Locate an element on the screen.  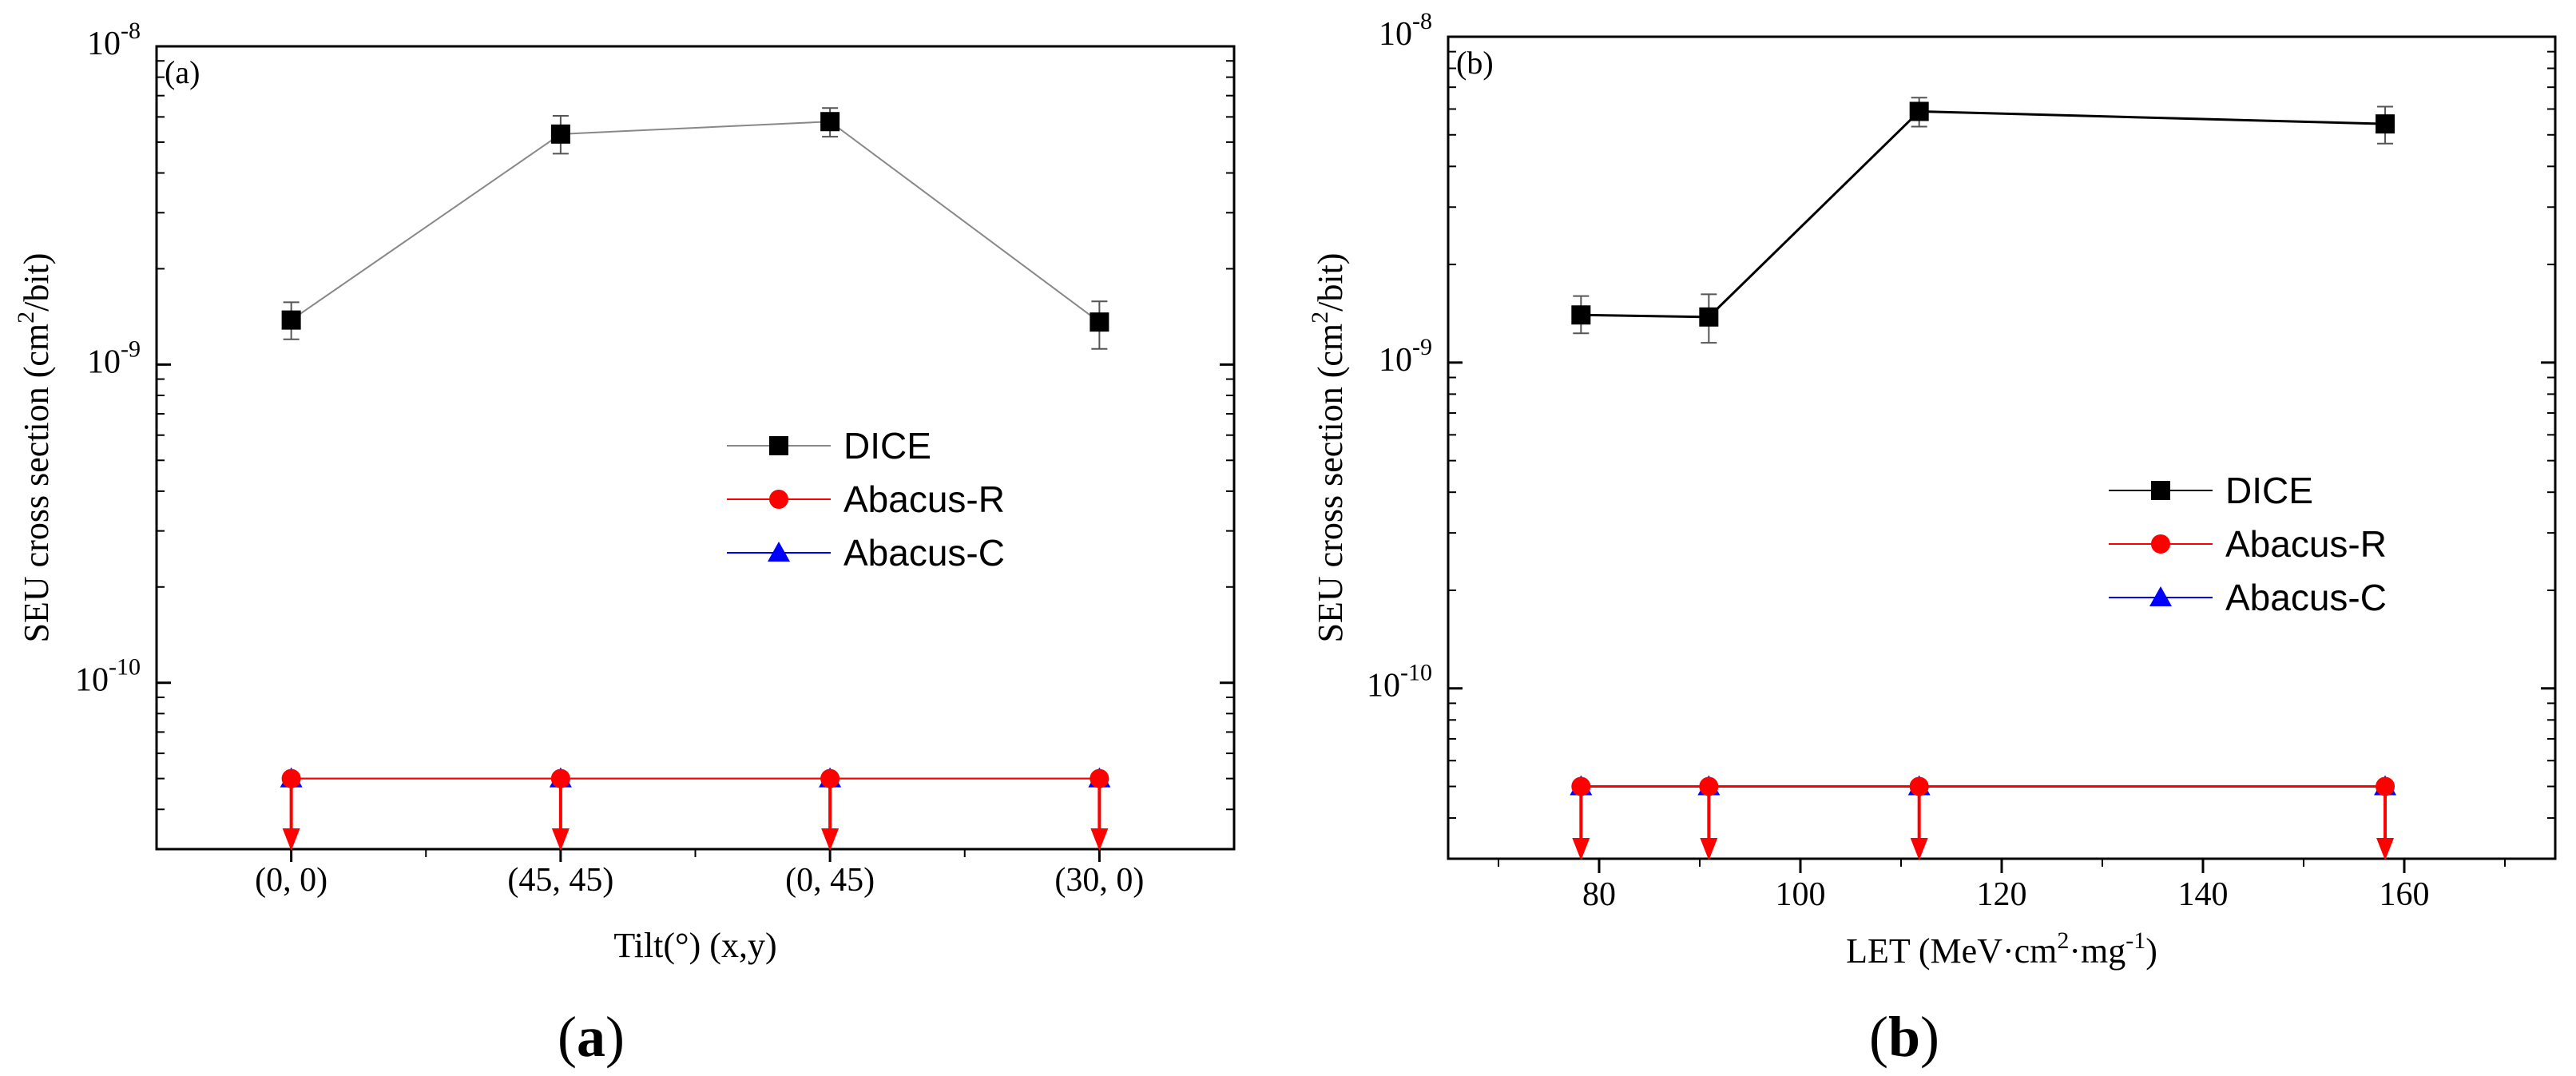
x-tick-label: 100 is located at coordinates (1801, 894).